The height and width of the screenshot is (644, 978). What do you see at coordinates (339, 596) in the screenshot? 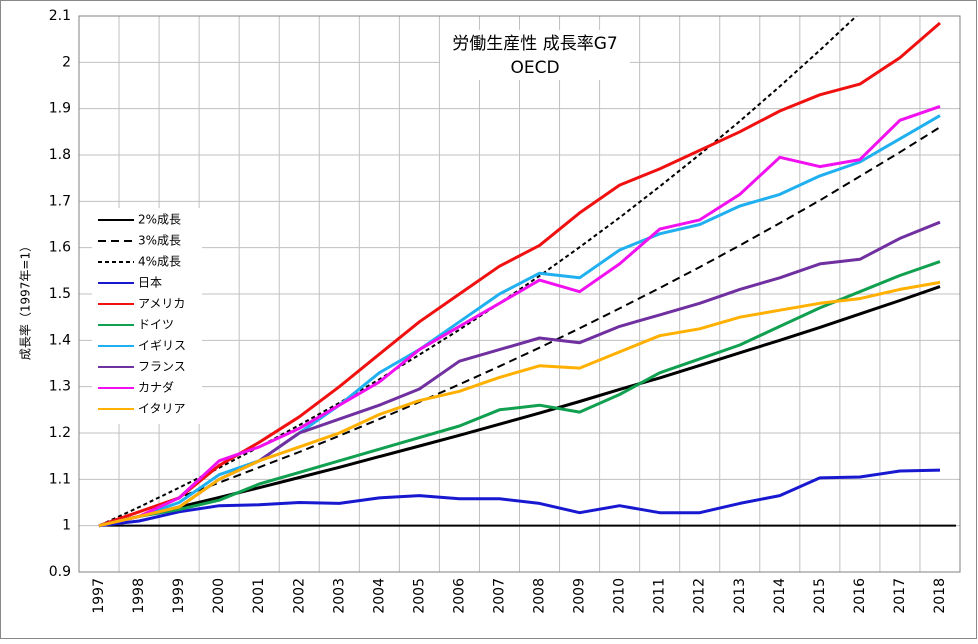
I see `x-tick-label: 2003` at bounding box center [339, 596].